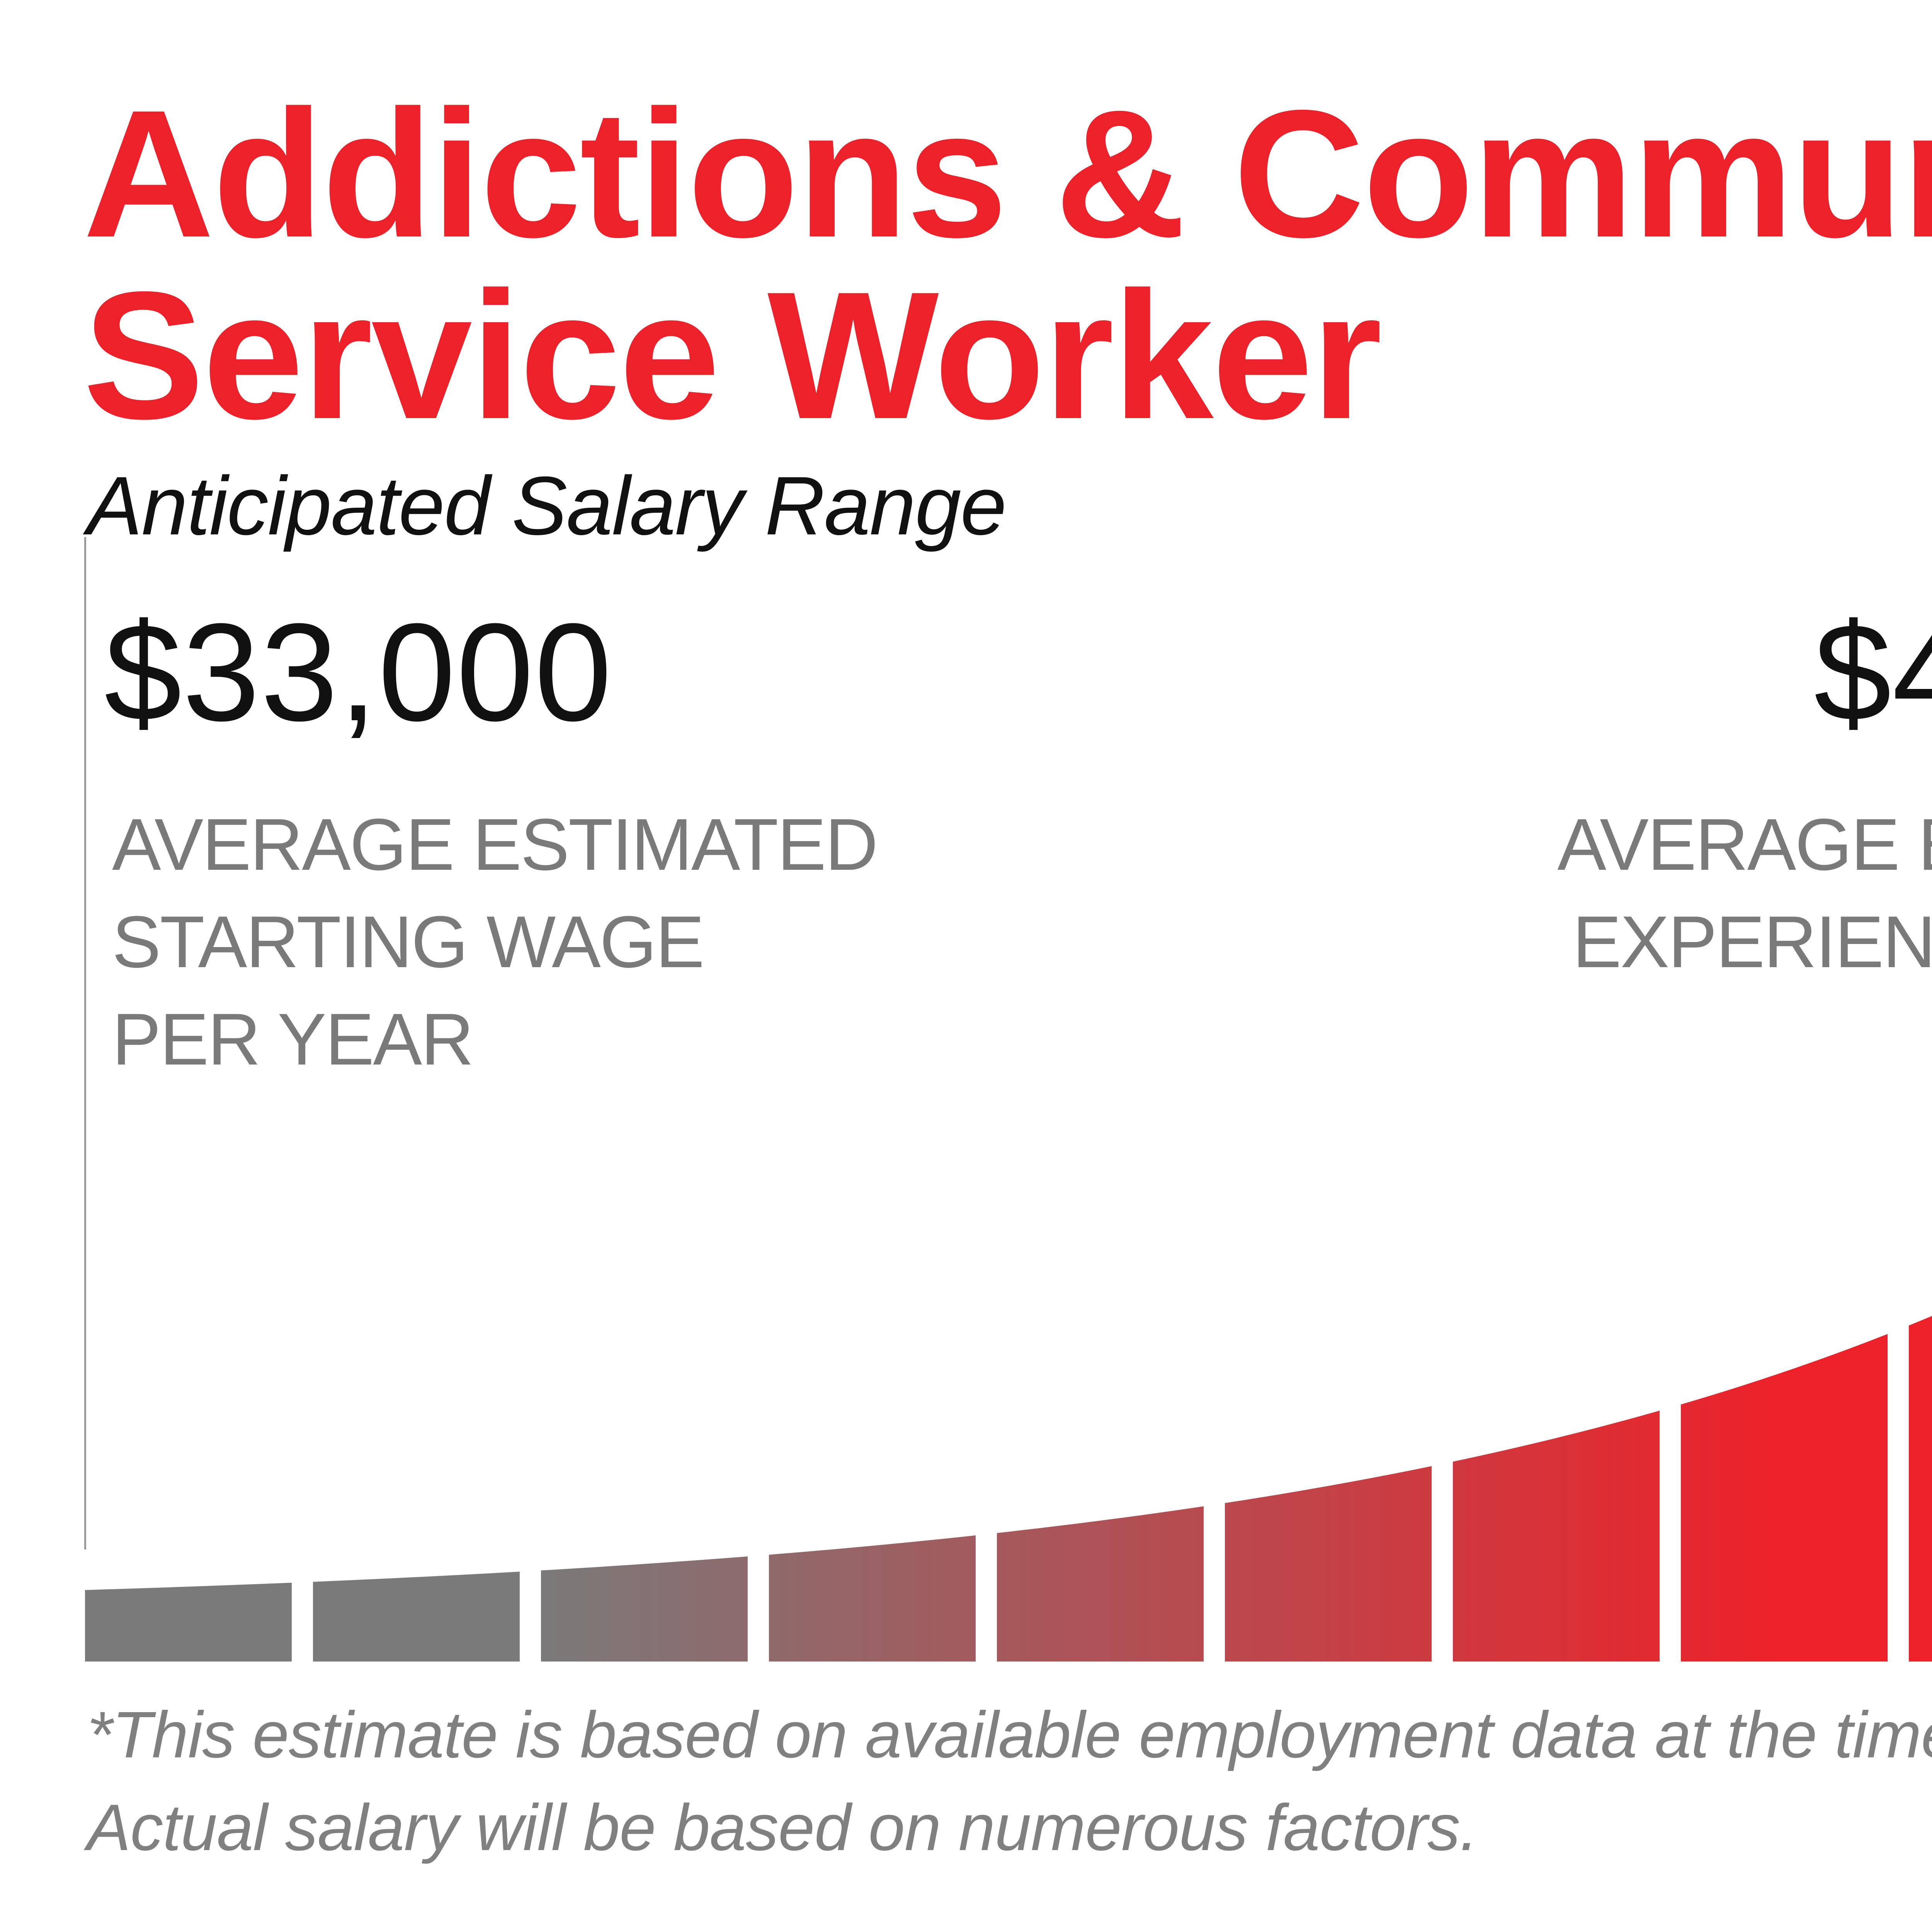  I want to click on subtitle: Anticipated Salary Range, so click(547, 506).